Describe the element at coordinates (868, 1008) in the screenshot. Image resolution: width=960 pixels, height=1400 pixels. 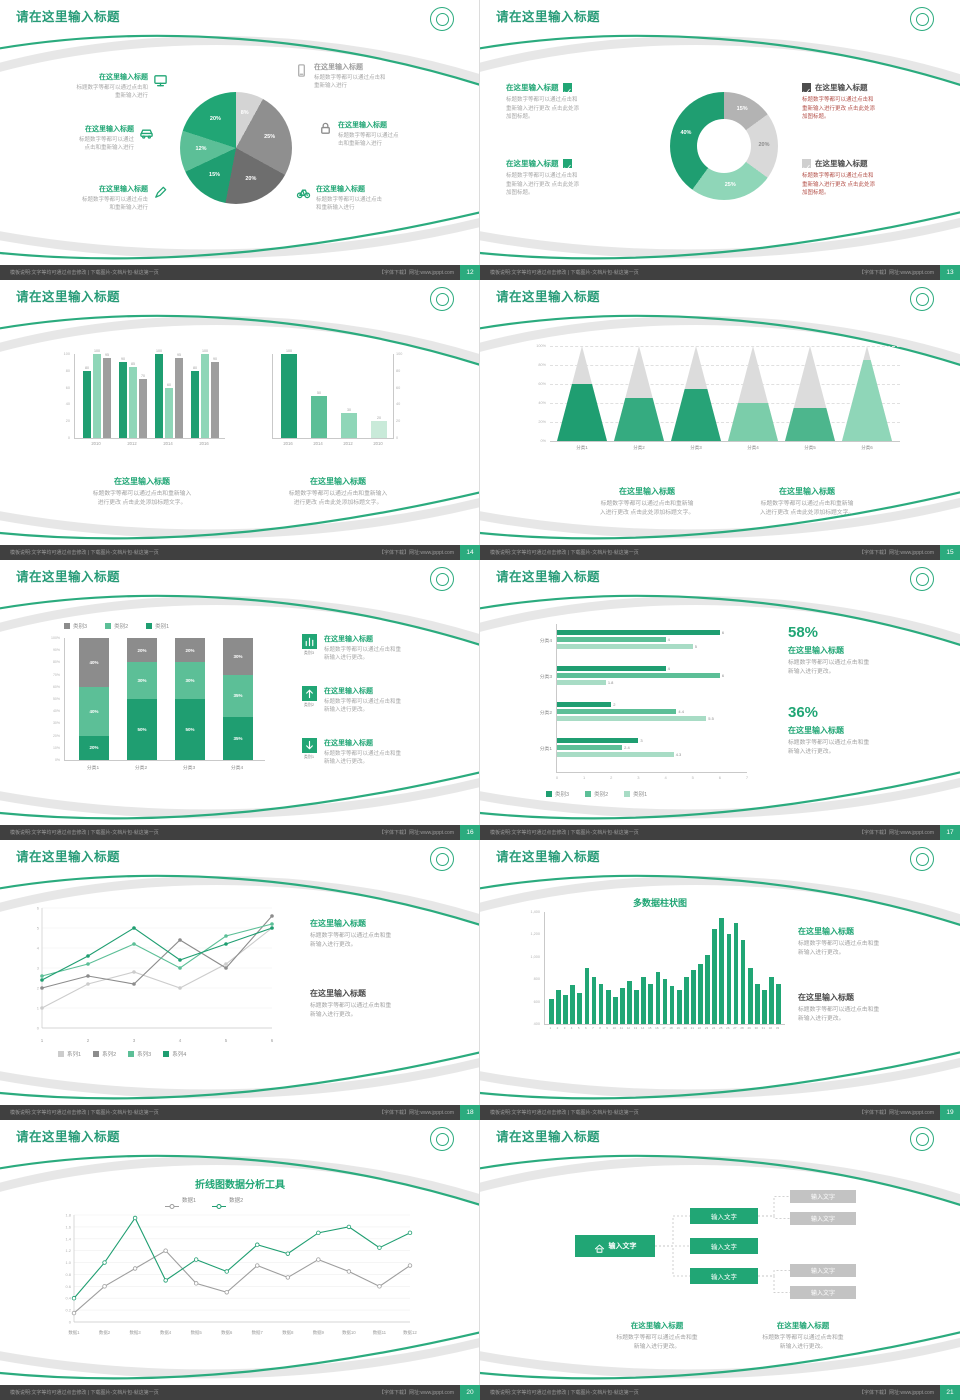
I see `text-block: 在这里输入标题 标题数字等都可以通过点击和重 新输入进行更改。` at that location.